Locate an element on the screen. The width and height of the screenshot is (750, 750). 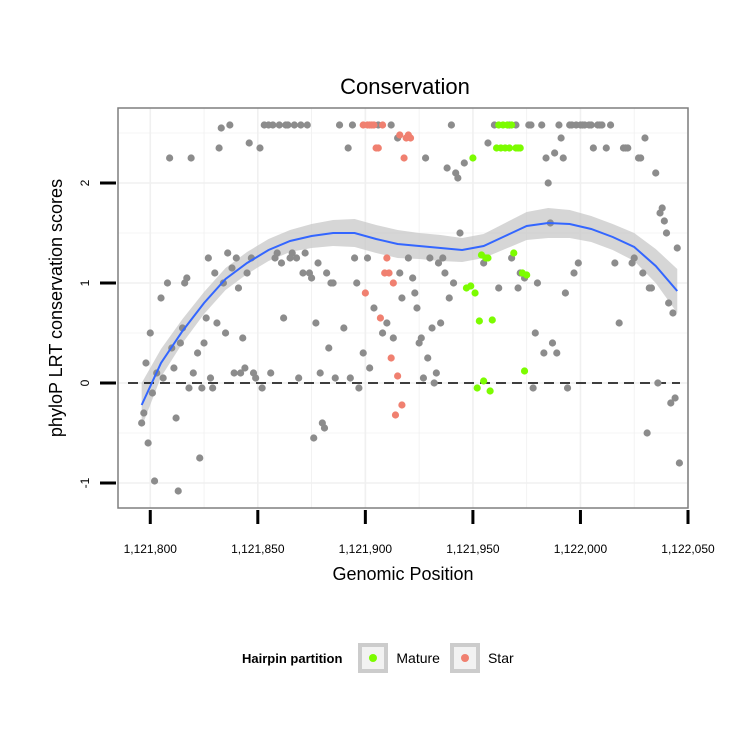
x-tick-label: 1,122,000 is located at coordinates (581, 549).